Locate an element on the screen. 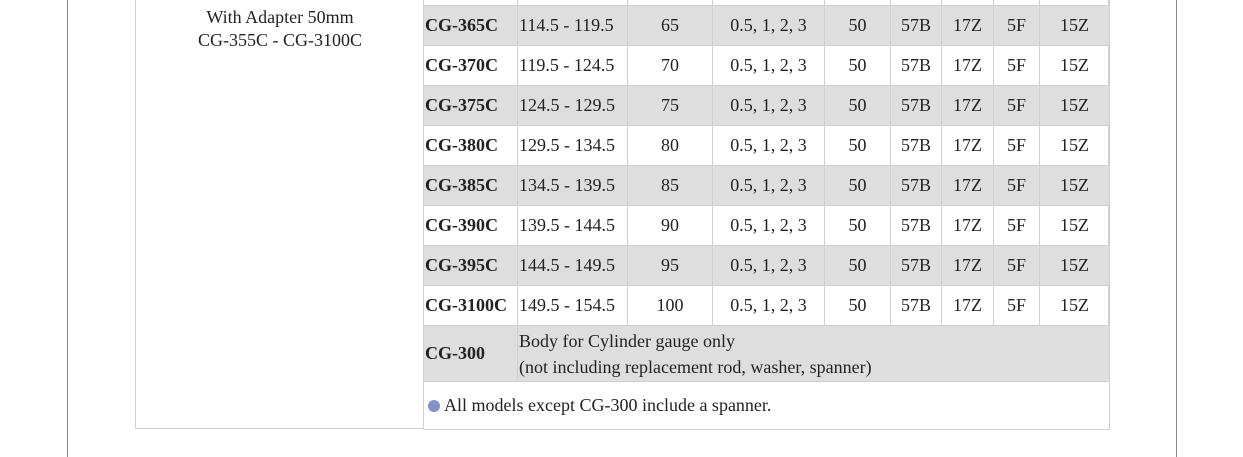 The height and width of the screenshot is (457, 1243). range-cell: 124.5 - 129.5 is located at coordinates (572, 105).